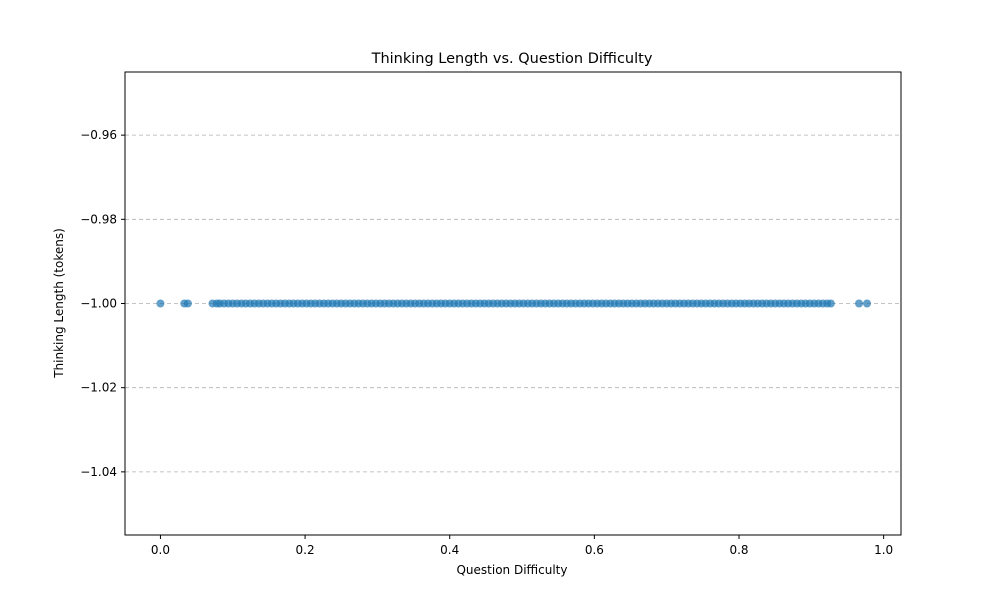 This screenshot has width=1000, height=600. What do you see at coordinates (59, 303) in the screenshot?
I see `y-axis-title: Thinking Length (tokens)` at bounding box center [59, 303].